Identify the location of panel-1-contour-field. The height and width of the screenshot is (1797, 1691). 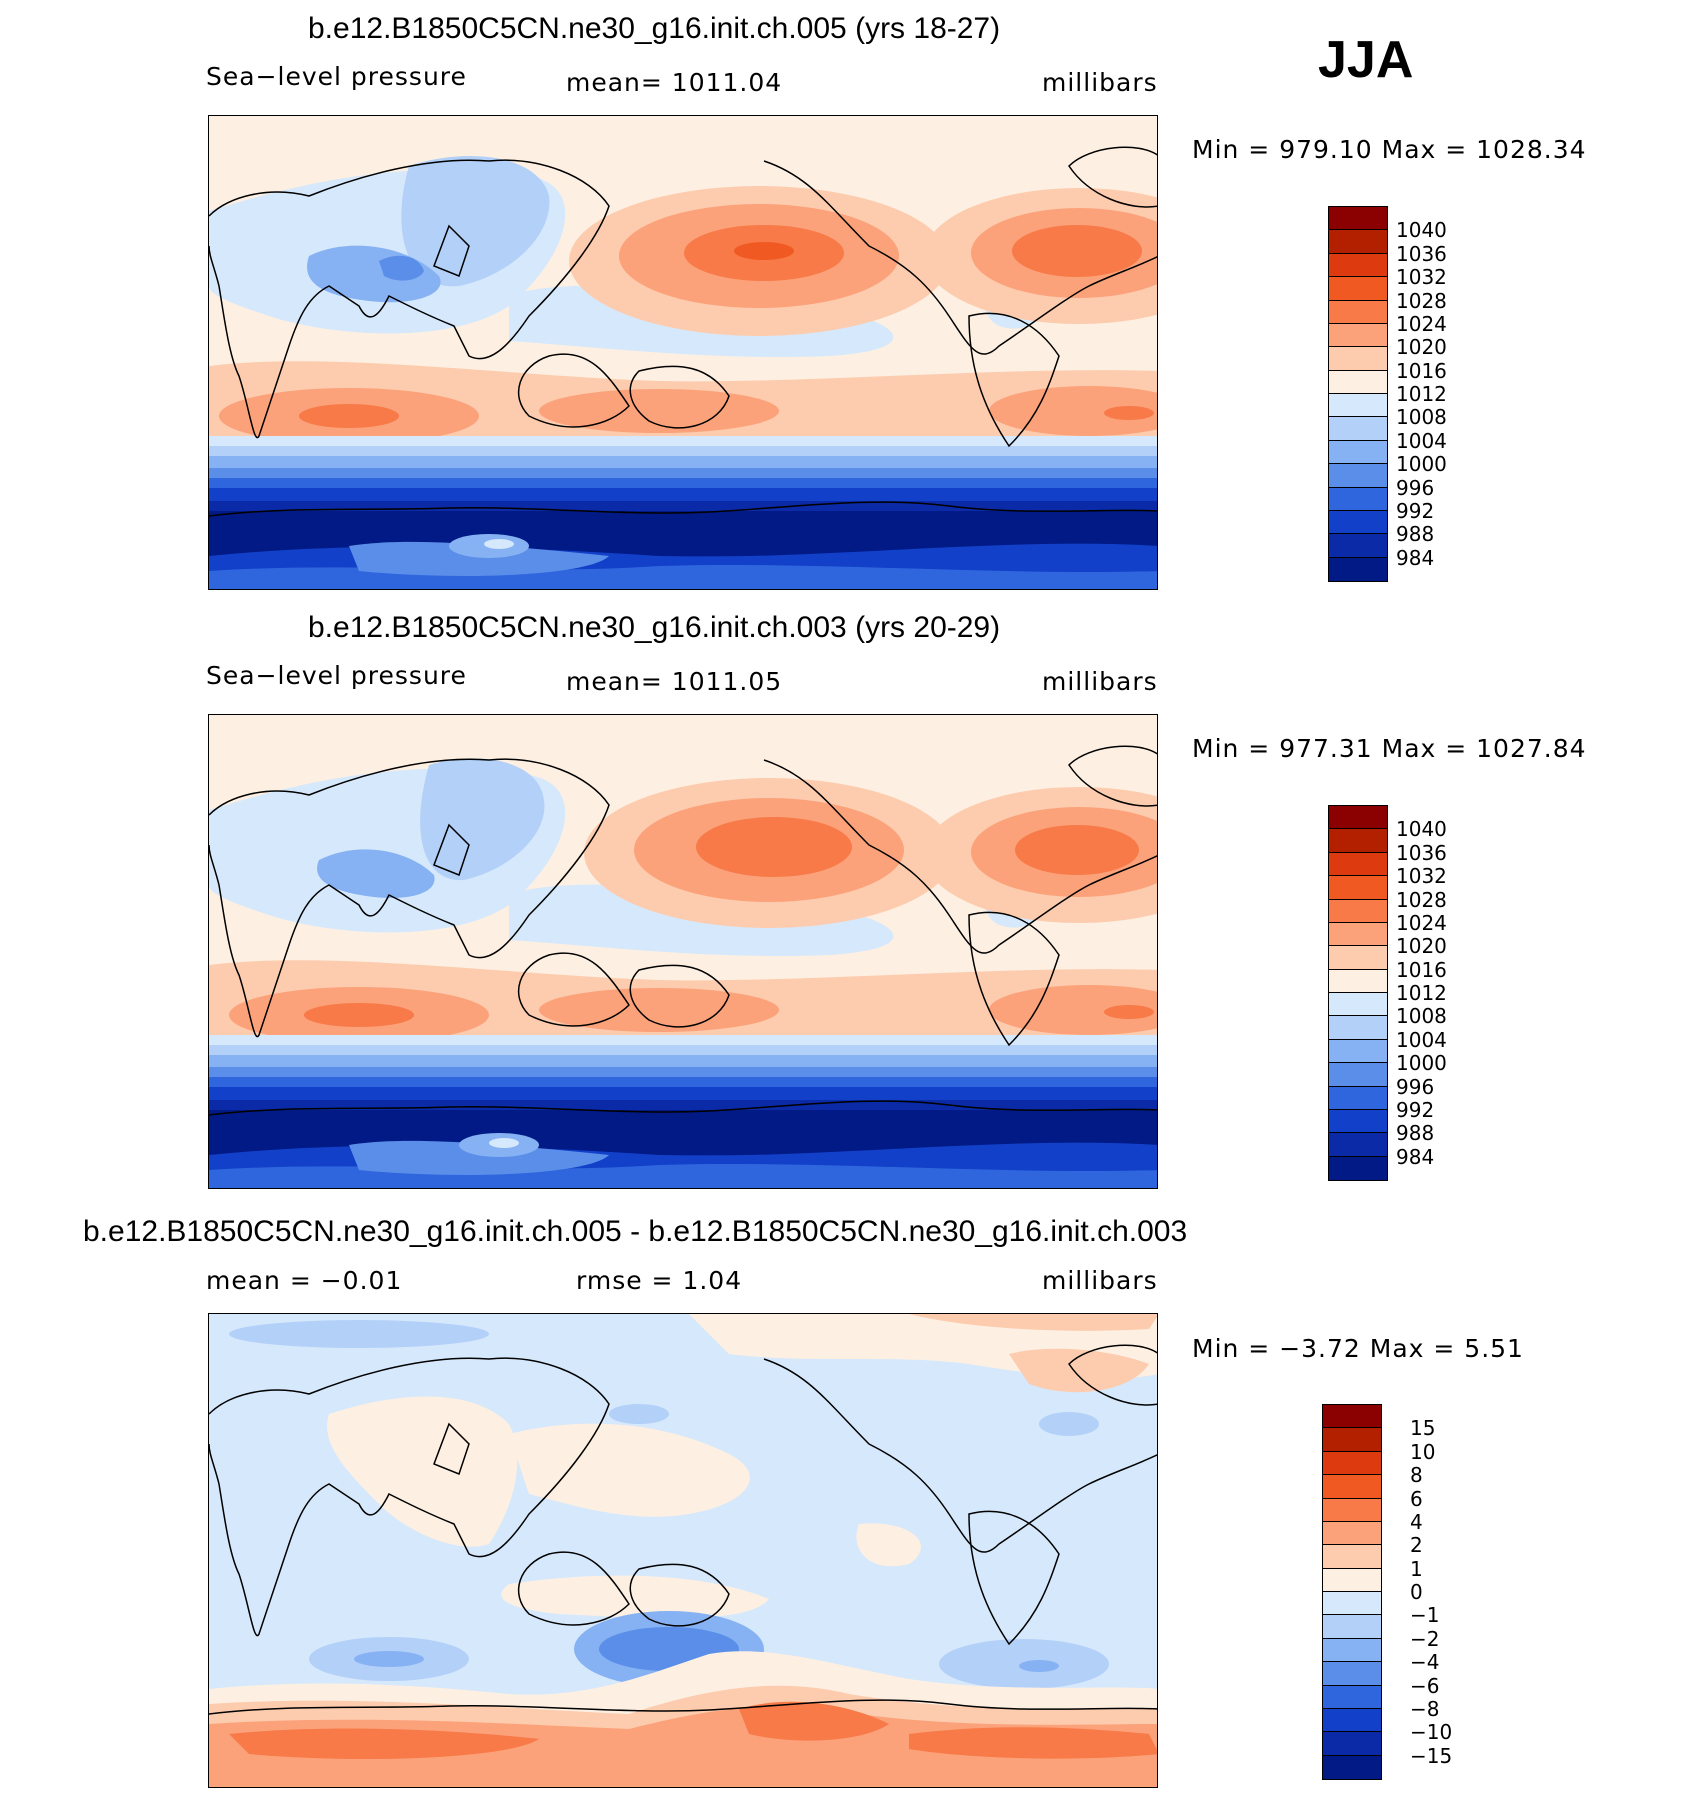
(683, 352).